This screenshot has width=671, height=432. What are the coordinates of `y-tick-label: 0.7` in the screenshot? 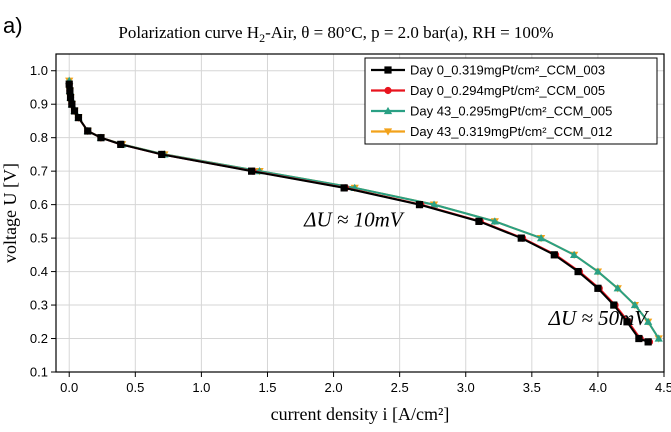 It's located at (39, 171).